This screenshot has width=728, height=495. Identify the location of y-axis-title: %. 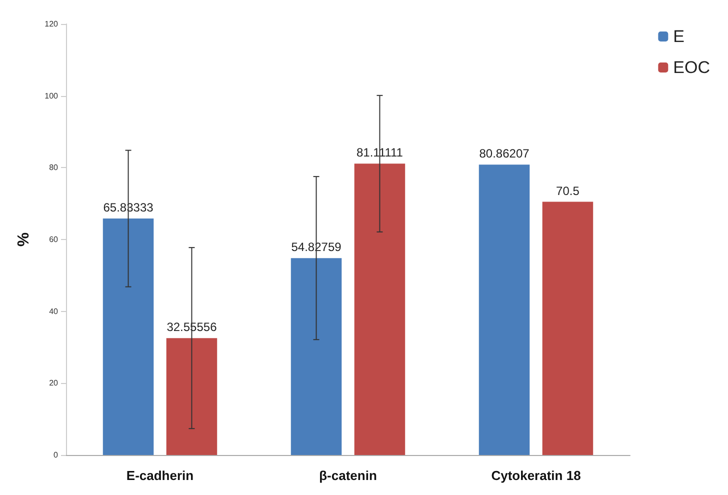
(24, 239).